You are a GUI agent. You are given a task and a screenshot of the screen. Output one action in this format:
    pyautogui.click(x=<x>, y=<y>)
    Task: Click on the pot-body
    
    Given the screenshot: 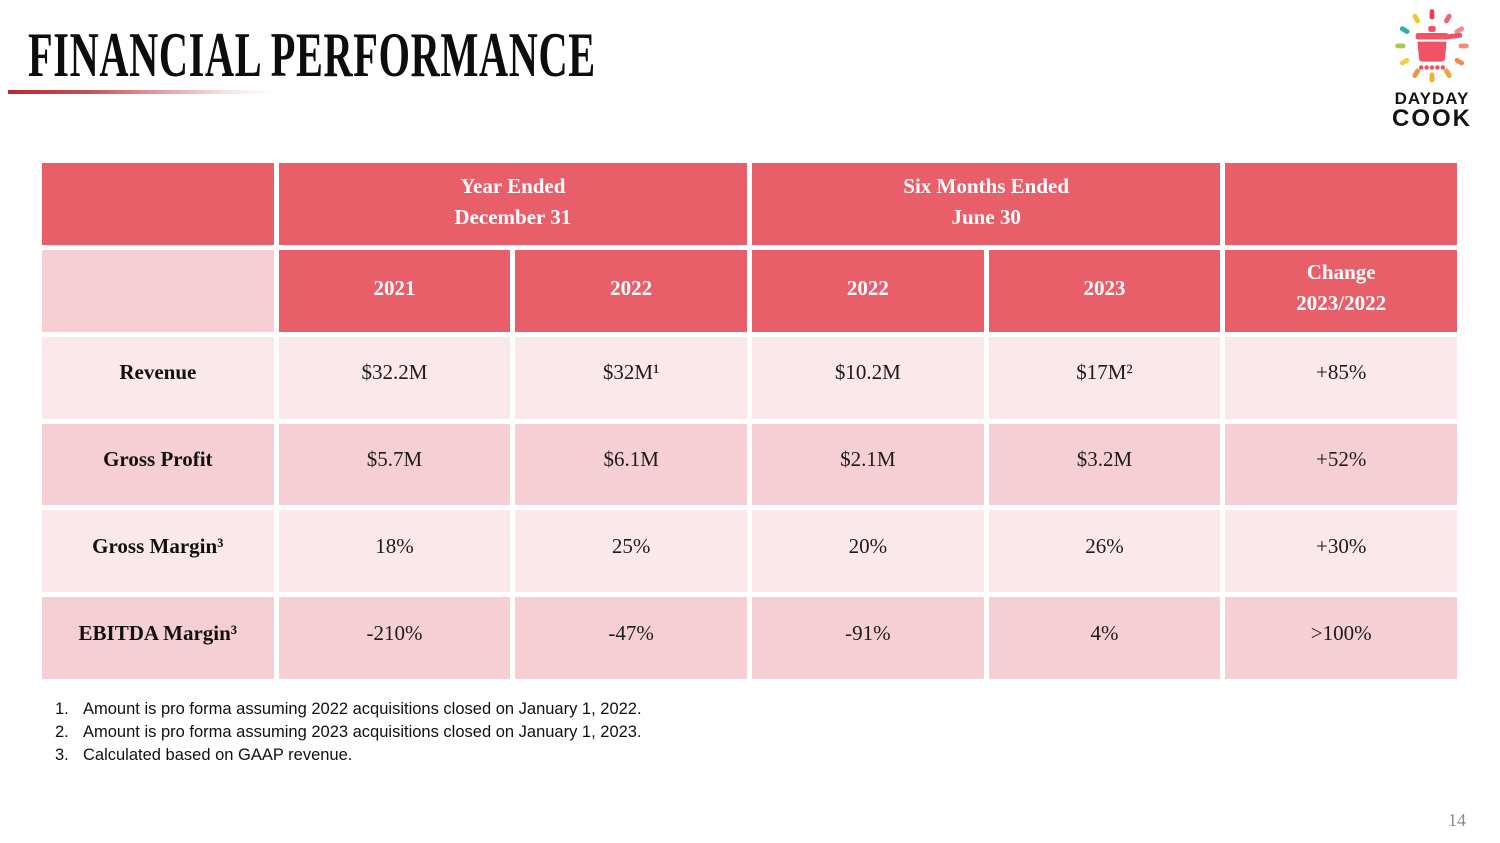 What is the action you would take?
    pyautogui.click(x=1432, y=51)
    